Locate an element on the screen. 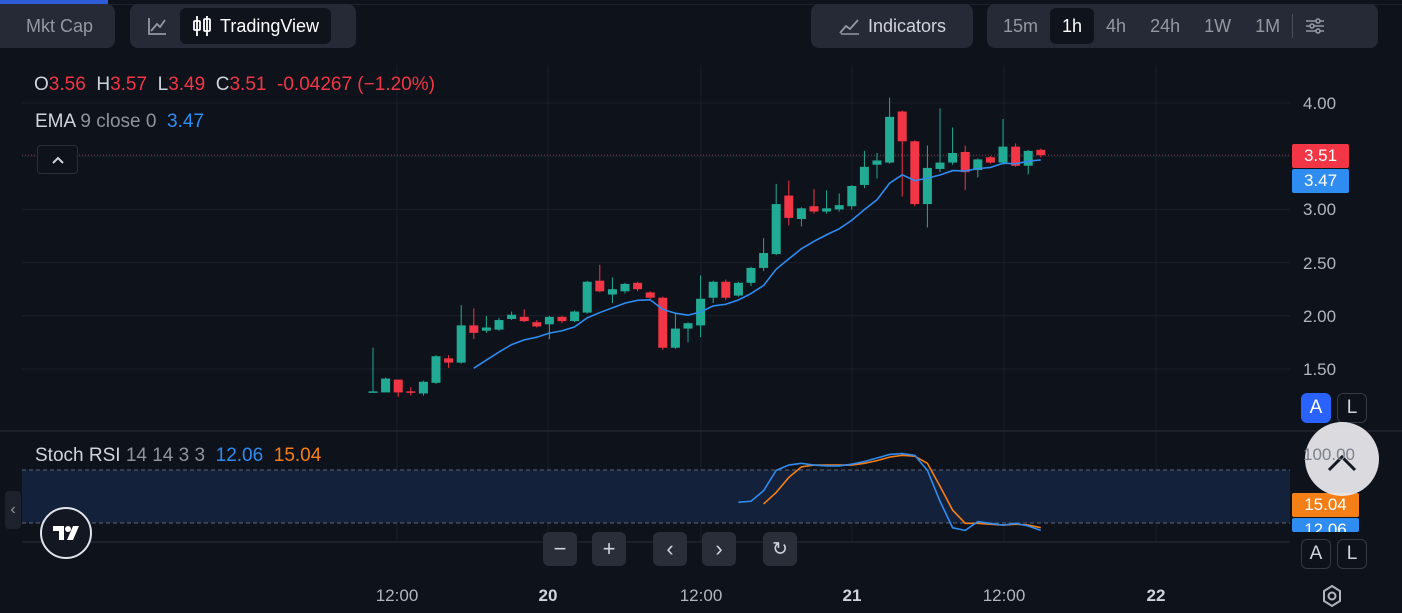 This screenshot has height=613, width=1402. last-price-tag: 3.51 is located at coordinates (1320, 156).